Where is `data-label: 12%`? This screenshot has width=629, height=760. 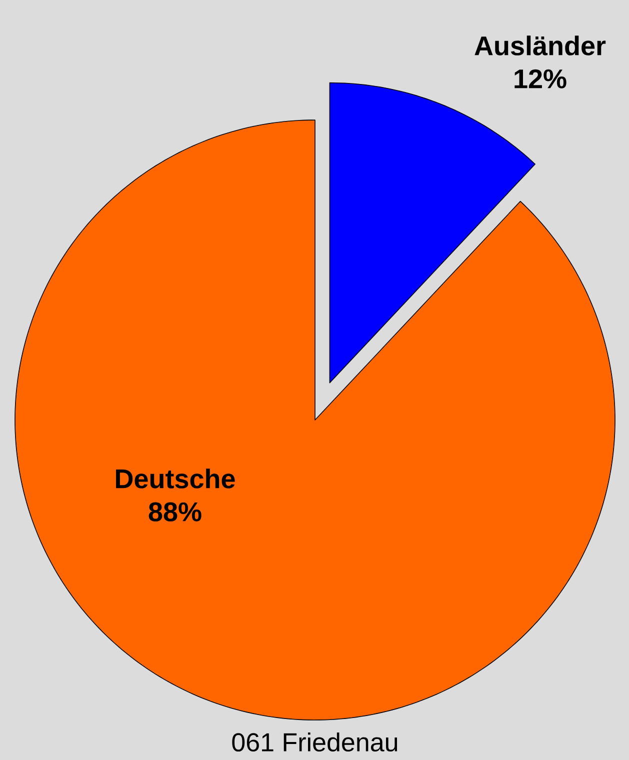 data-label: 12% is located at coordinates (540, 78).